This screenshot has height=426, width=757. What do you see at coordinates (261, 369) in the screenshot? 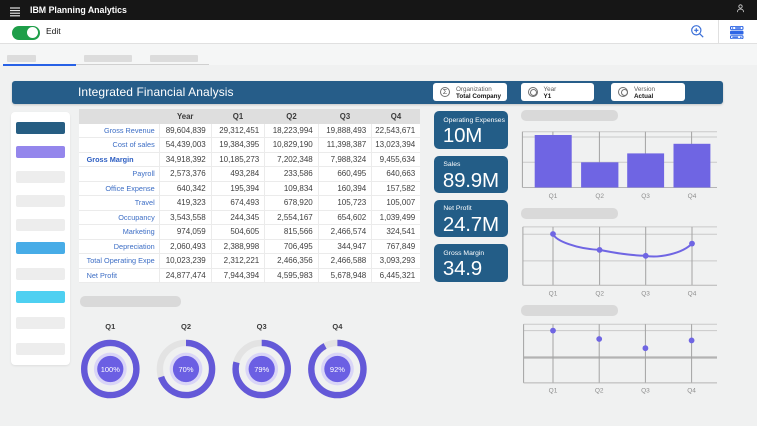
I see `svg-text: 79%` at bounding box center [261, 369].